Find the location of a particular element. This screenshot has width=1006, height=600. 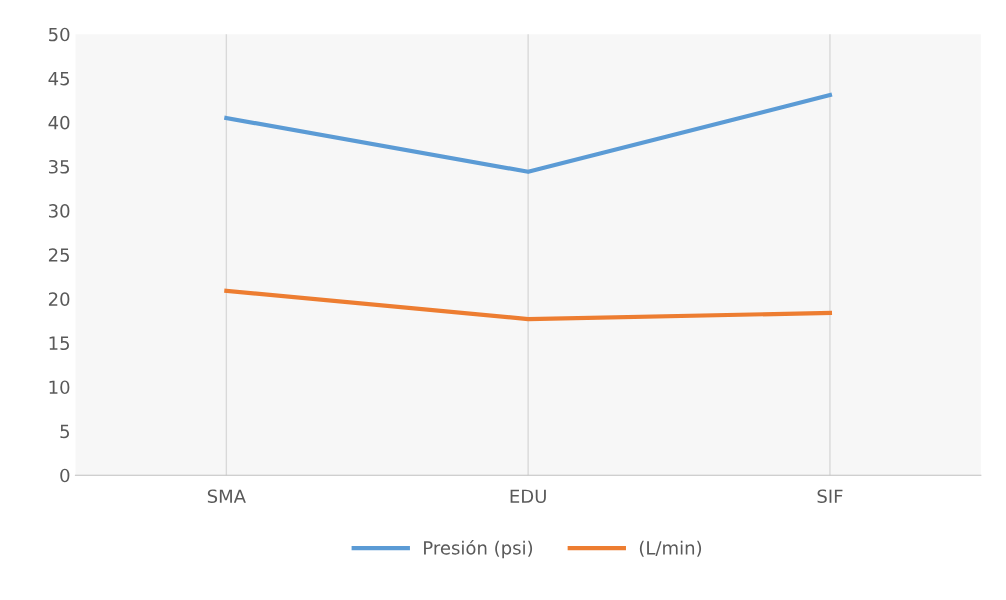

y-tick-label: 40 is located at coordinates (59, 122).